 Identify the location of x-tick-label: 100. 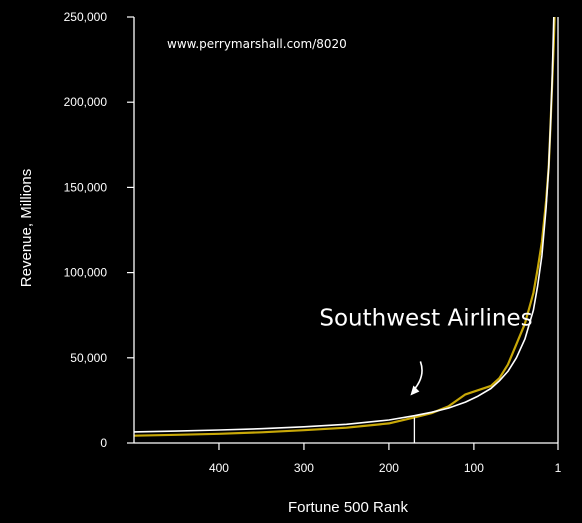
(474, 468).